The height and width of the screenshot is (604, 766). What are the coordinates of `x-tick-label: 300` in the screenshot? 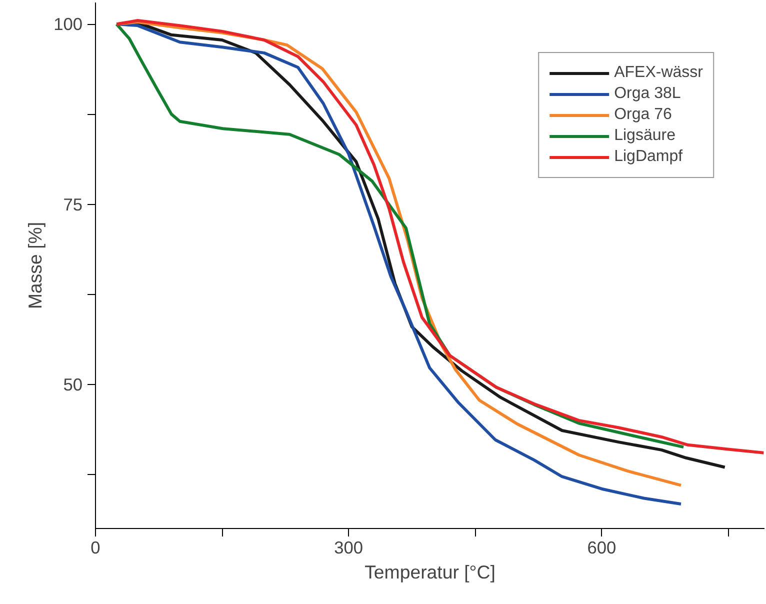 It's located at (349, 548).